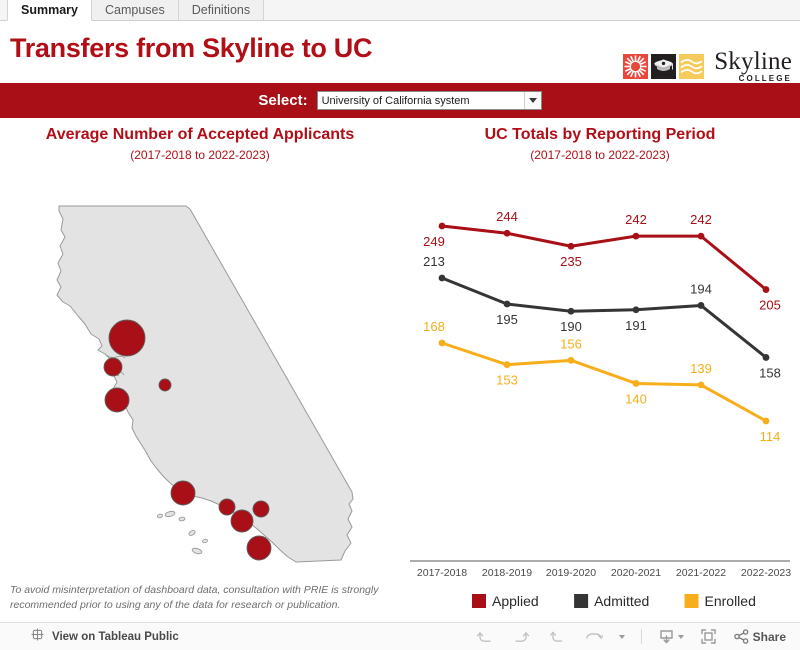 This screenshot has width=800, height=650. I want to click on map-panel-subtitle: (2017-2018 to 2022-2023), so click(200, 155).